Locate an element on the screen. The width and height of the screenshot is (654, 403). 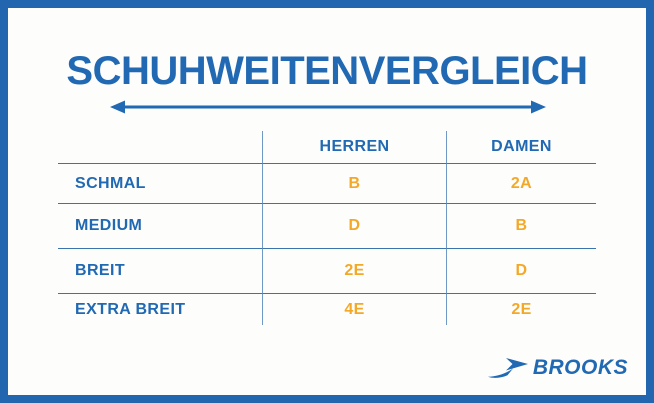
header-blank-cell is located at coordinates (160, 147).